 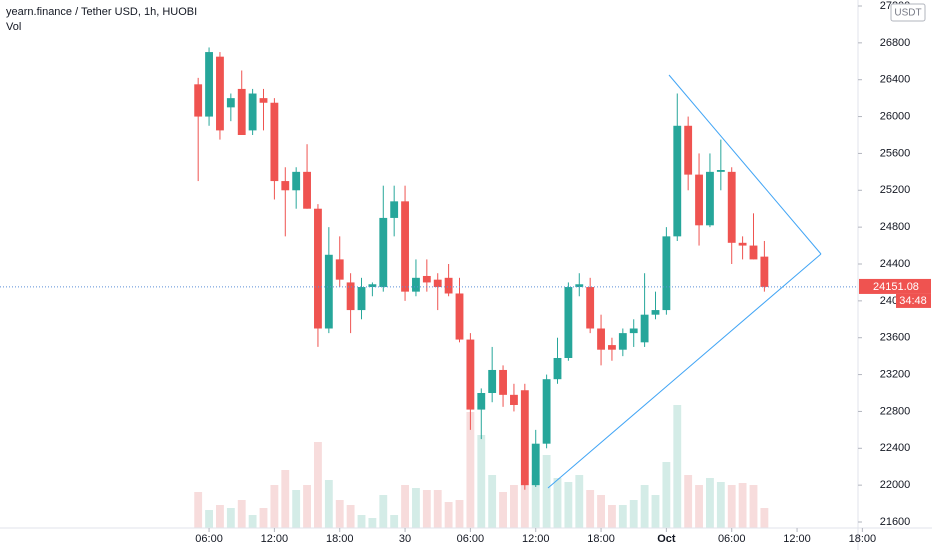 What do you see at coordinates (666, 539) in the screenshot?
I see `x-tick-label: Oct` at bounding box center [666, 539].